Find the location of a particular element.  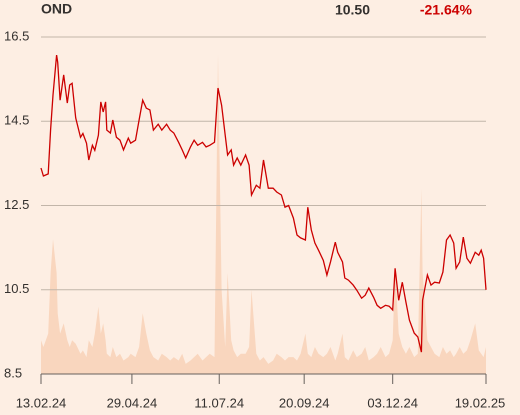

y-tick-label: 8.5 is located at coordinates (13, 372).